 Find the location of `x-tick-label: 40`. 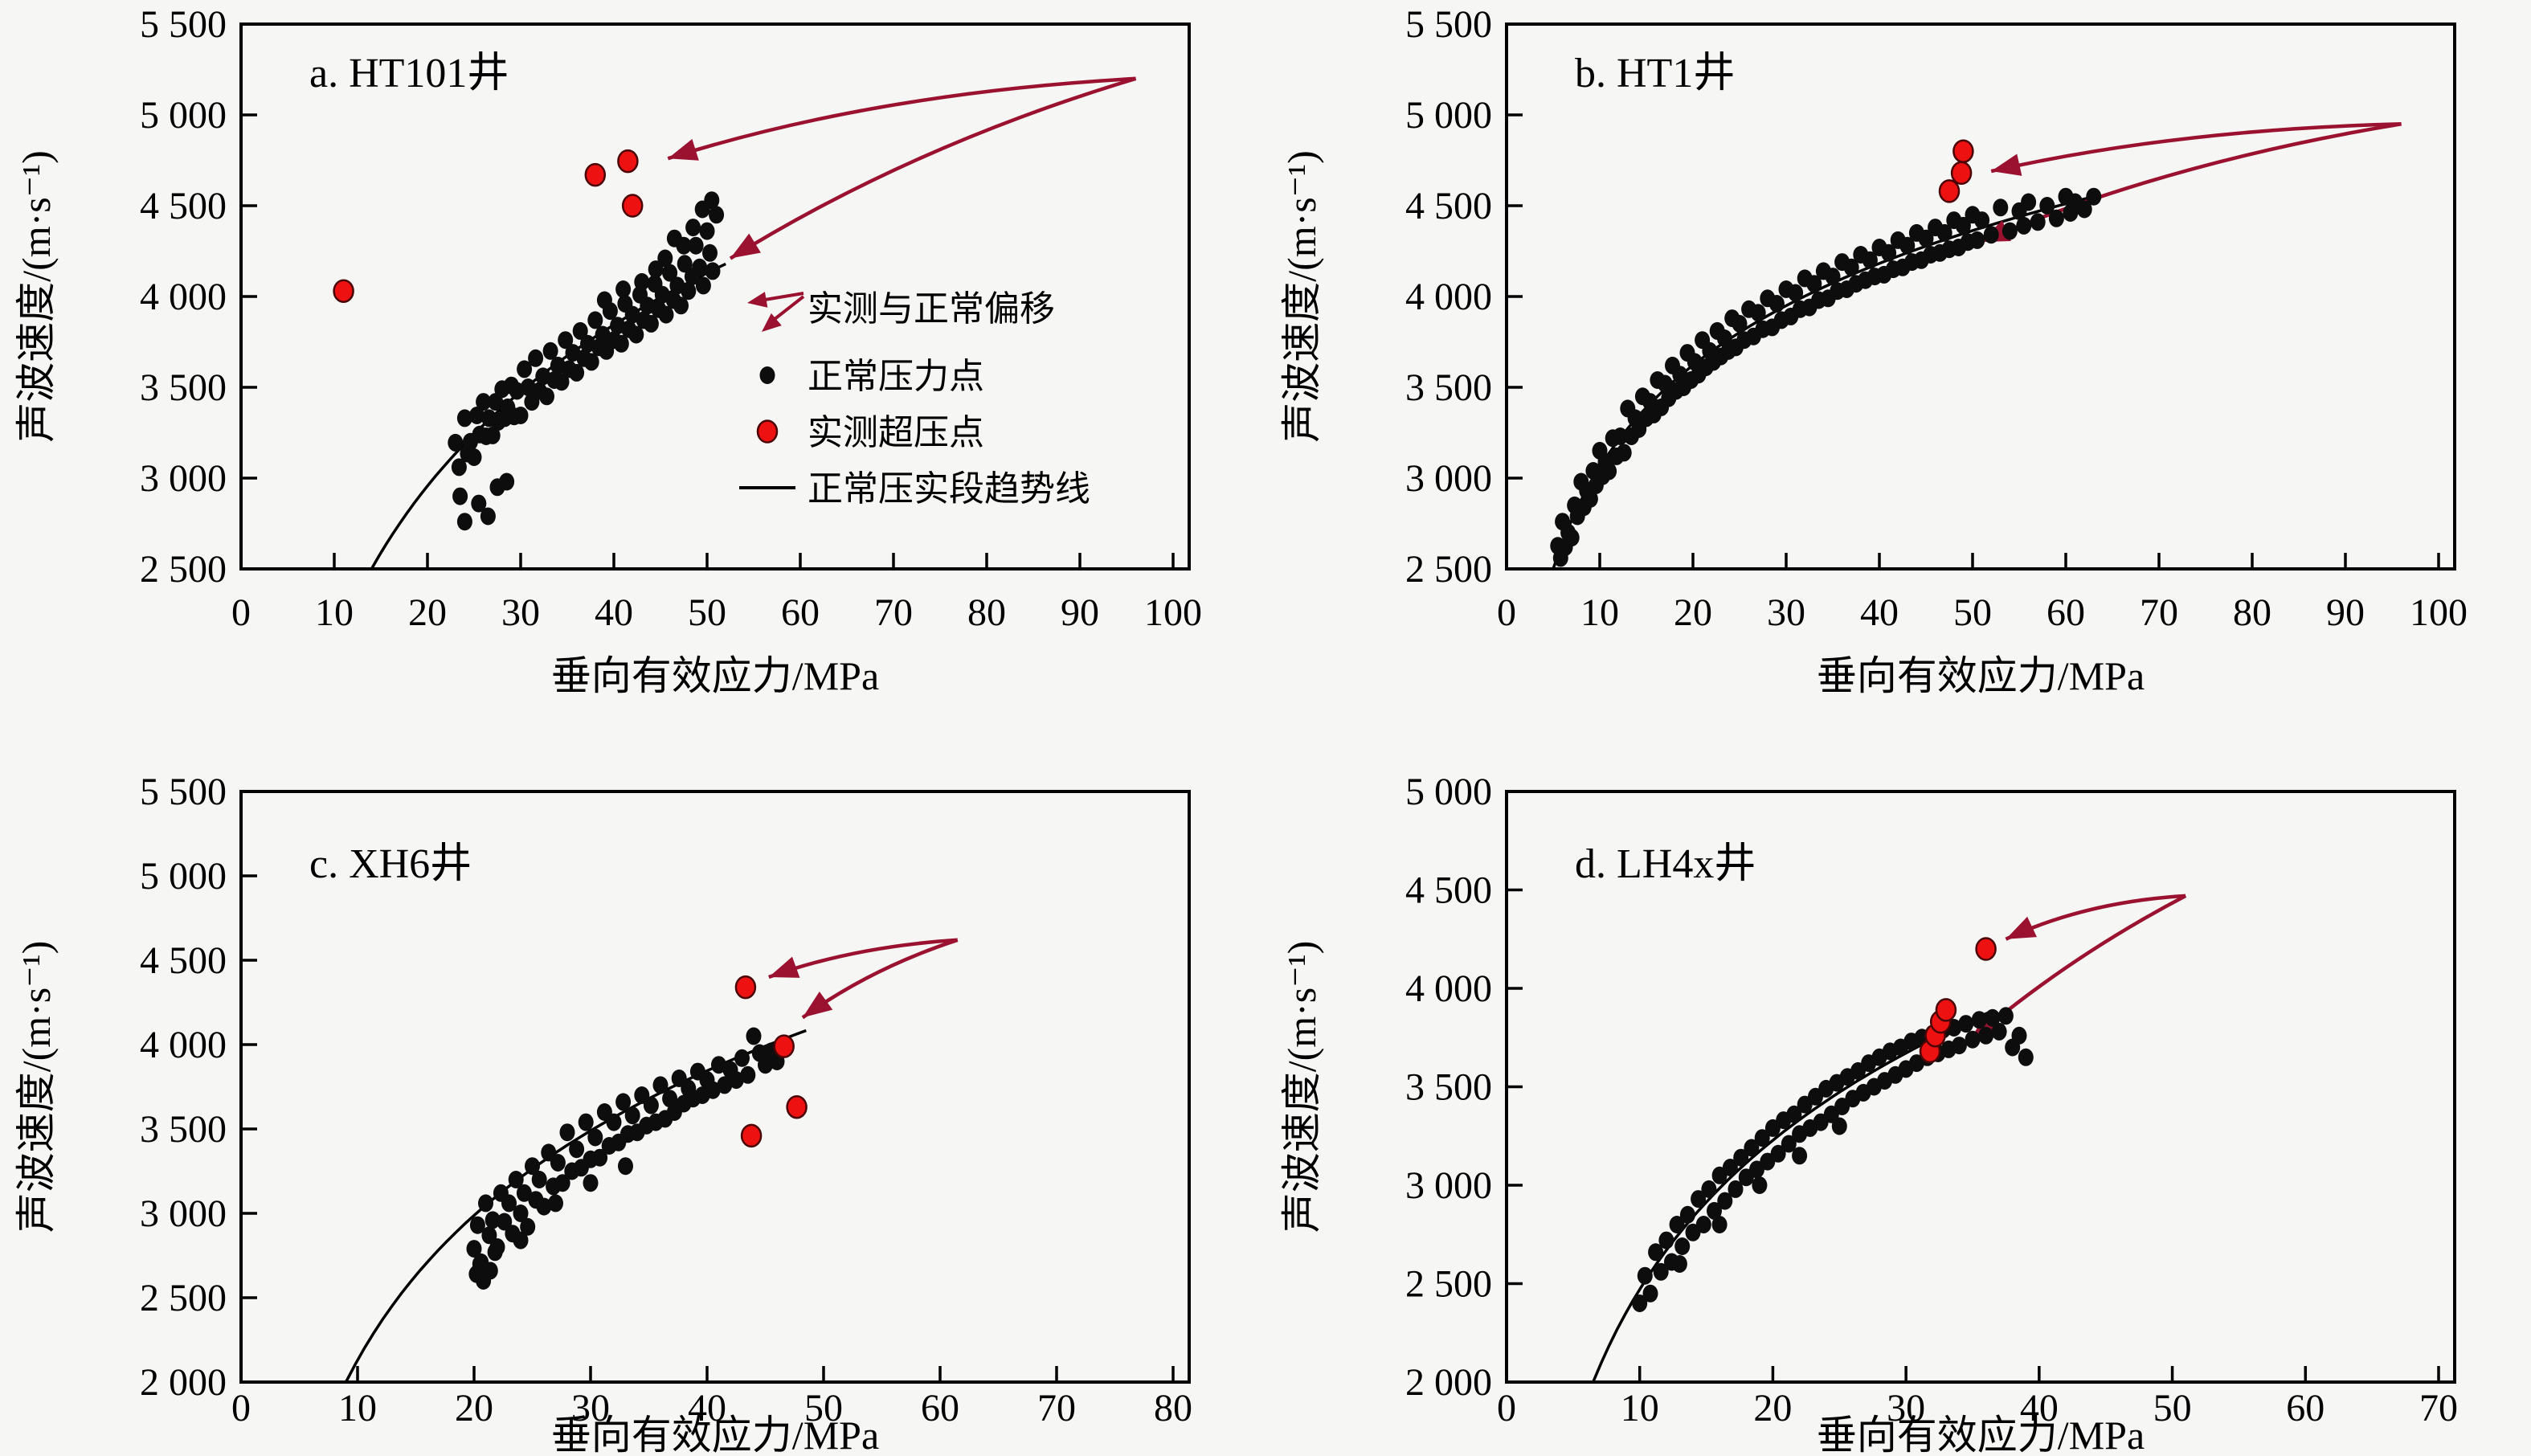

x-tick-label: 40 is located at coordinates (707, 1408).